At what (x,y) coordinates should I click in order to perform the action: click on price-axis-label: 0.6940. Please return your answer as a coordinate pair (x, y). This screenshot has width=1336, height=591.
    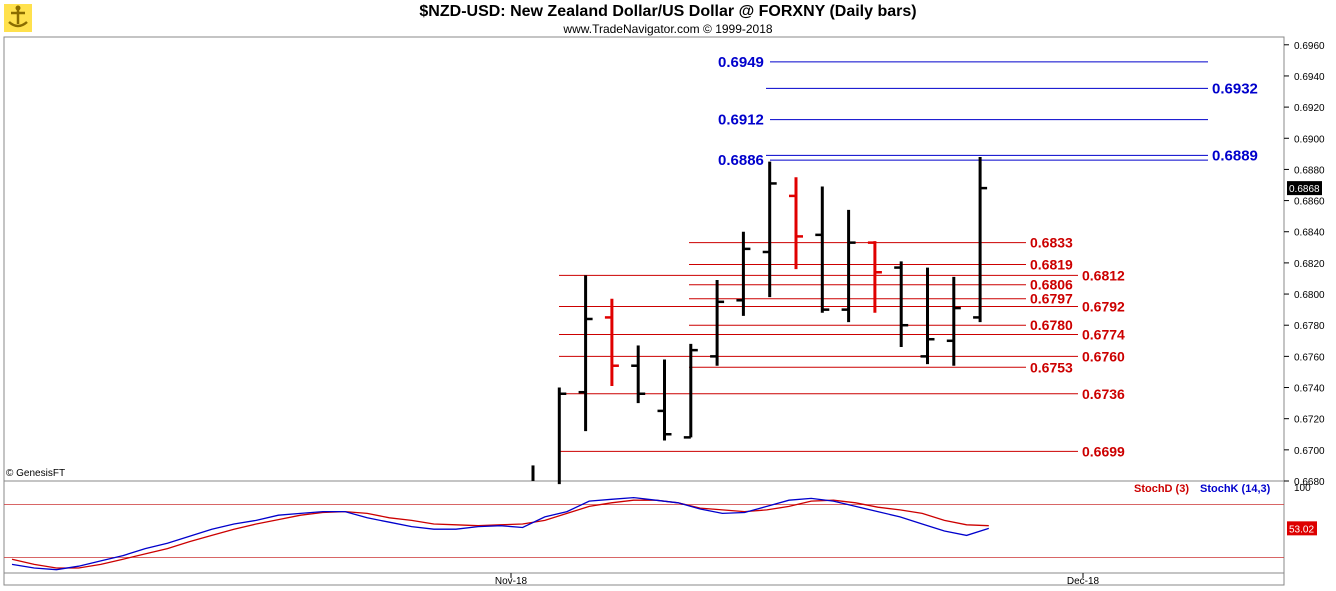
    Looking at the image, I should click on (1309, 77).